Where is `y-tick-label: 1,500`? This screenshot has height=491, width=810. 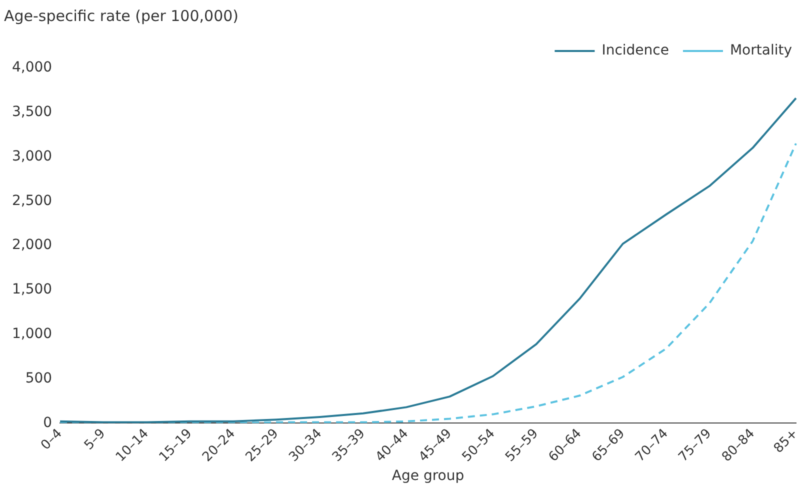 y-tick-label: 1,500 is located at coordinates (32, 290).